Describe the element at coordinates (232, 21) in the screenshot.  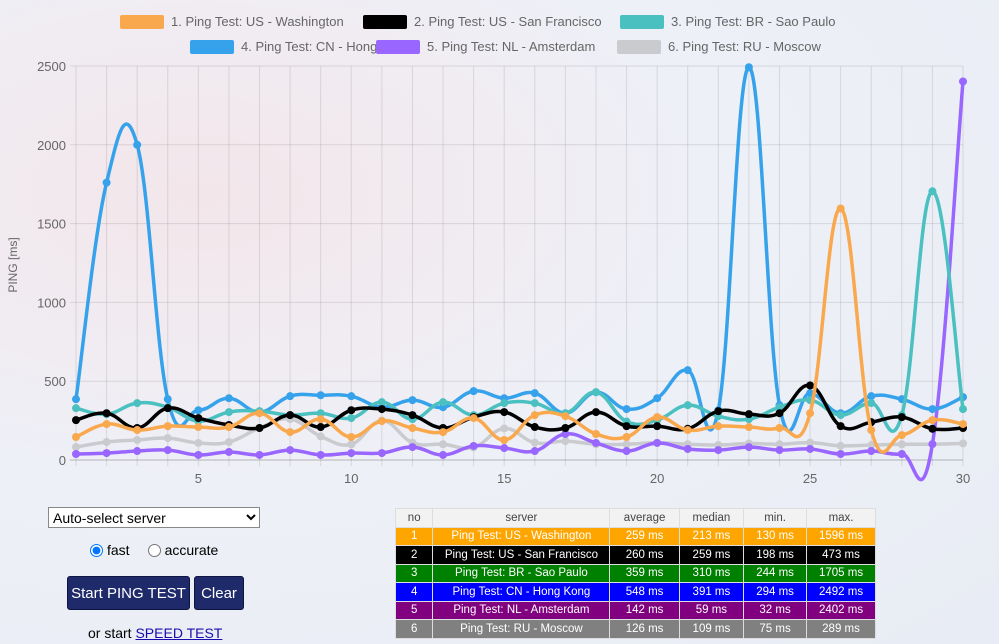
I see `legend-item: 1. Ping Test: US - Washington` at that location.